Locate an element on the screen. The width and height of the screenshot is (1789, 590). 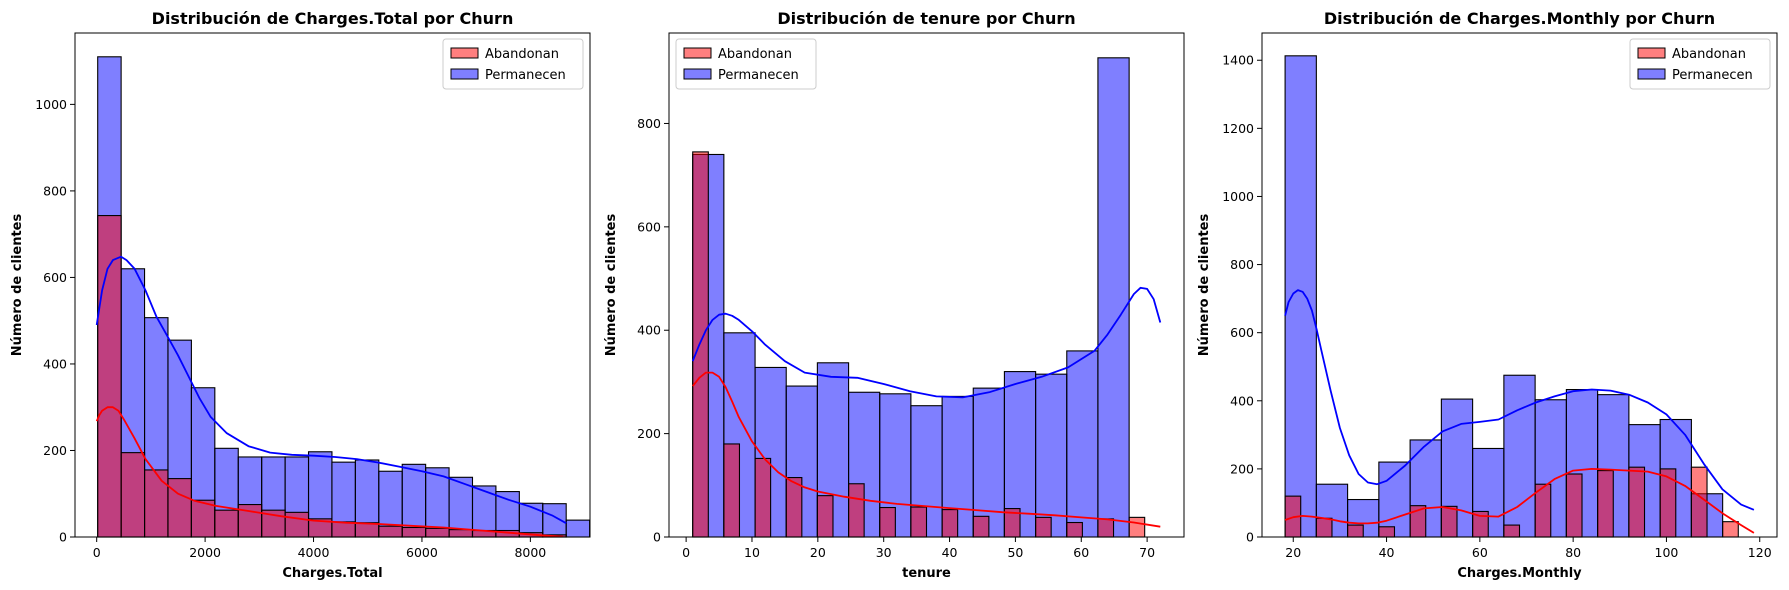
x-tick-label: 80 is located at coordinates (1573, 552).